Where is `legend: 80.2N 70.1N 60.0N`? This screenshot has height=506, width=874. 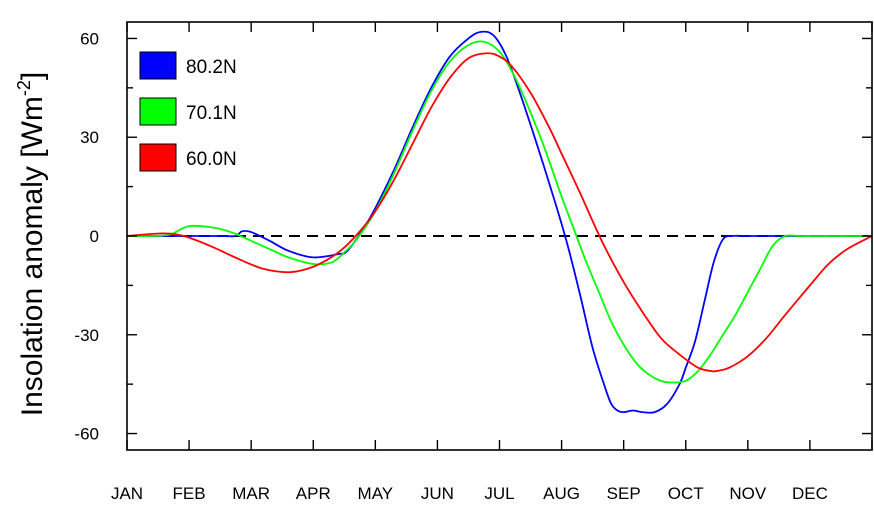 legend: 80.2N 70.1N 60.0N is located at coordinates (188, 111).